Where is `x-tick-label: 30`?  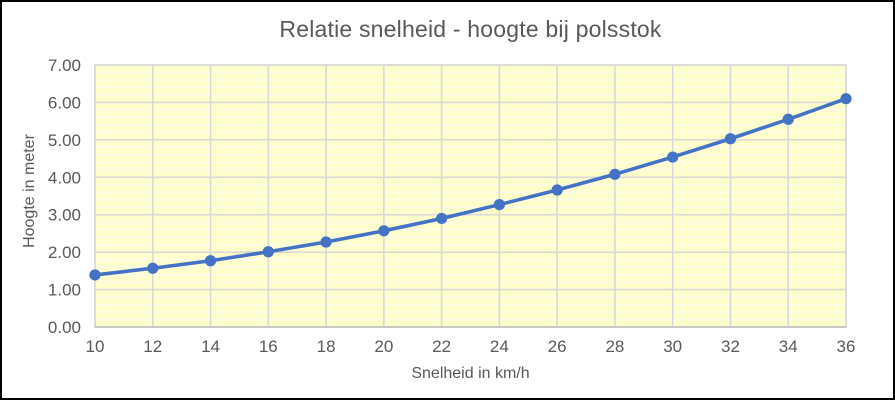
x-tick-label: 30 is located at coordinates (672, 346).